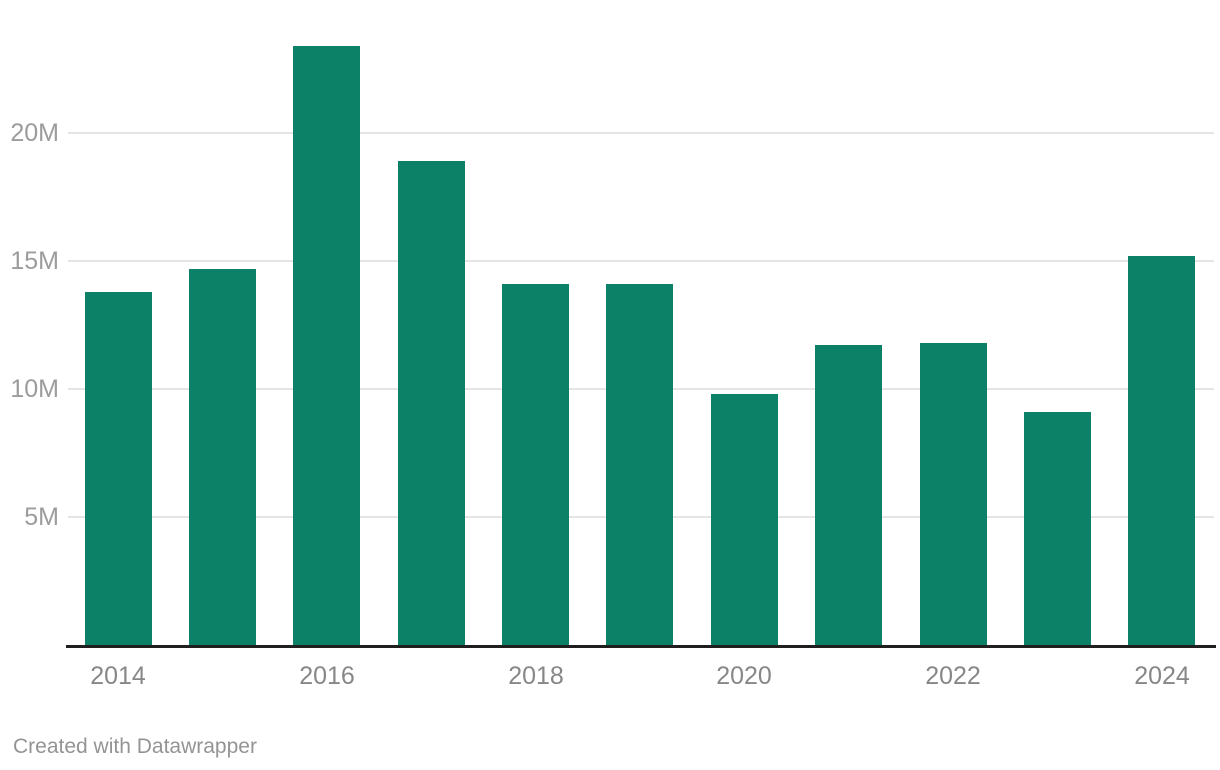 The image size is (1220, 770). I want to click on x-axis-tick-label-2016: 2016, so click(327, 676).